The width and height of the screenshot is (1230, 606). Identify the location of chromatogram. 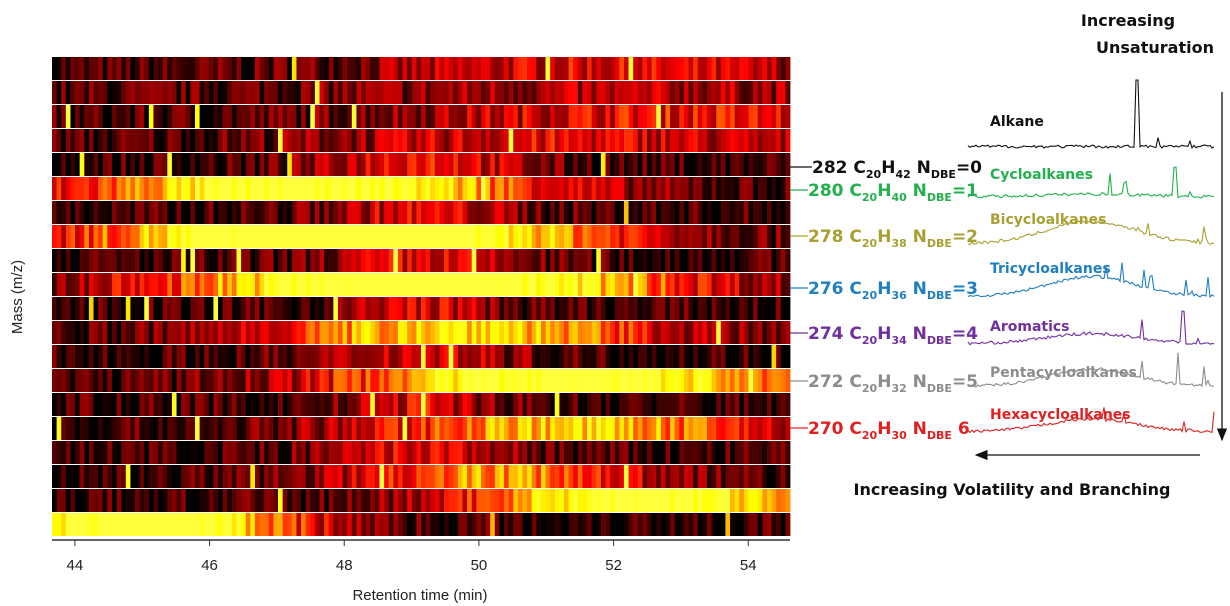
(1091, 328).